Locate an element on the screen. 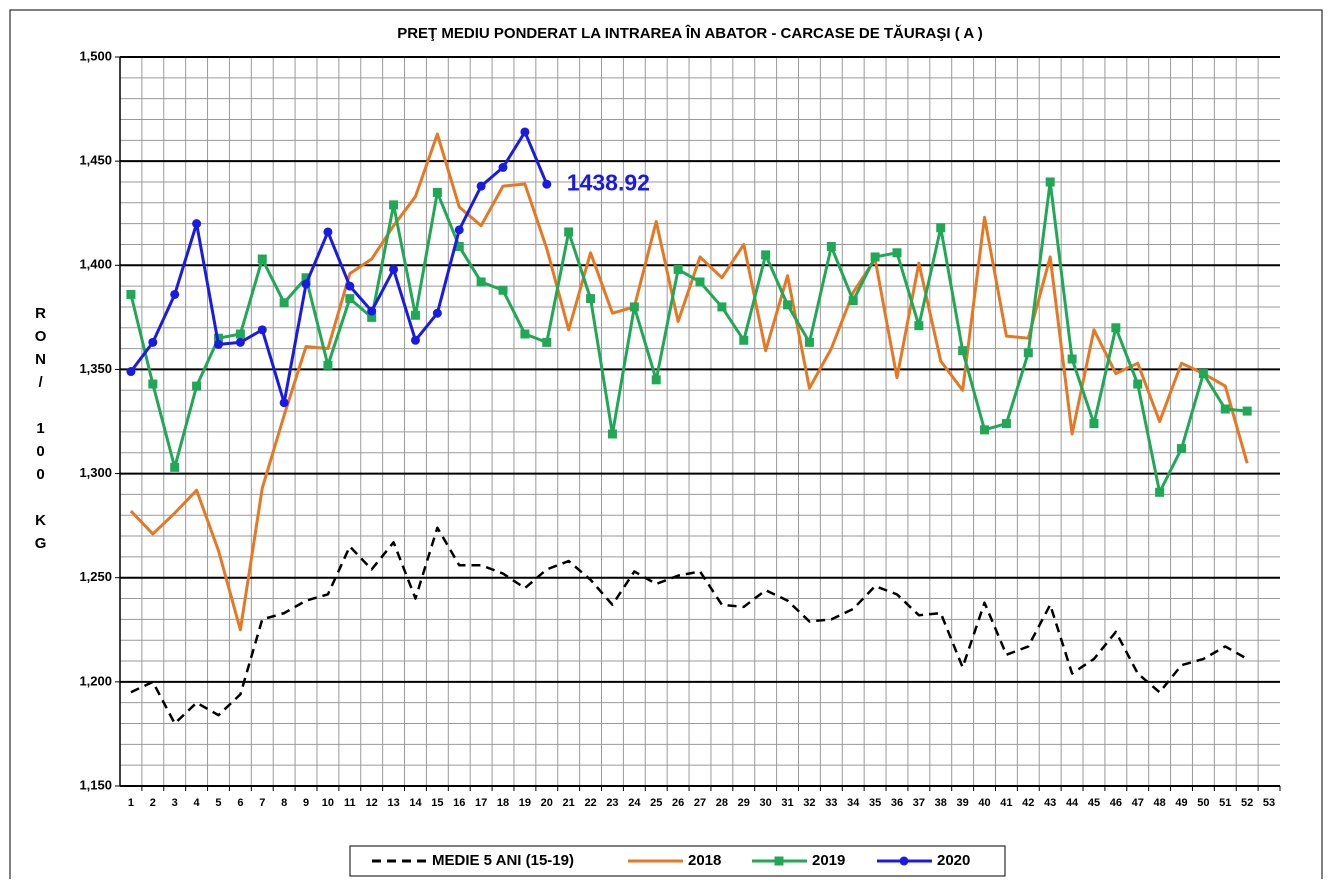  x-tick-label: 7 is located at coordinates (262, 803).